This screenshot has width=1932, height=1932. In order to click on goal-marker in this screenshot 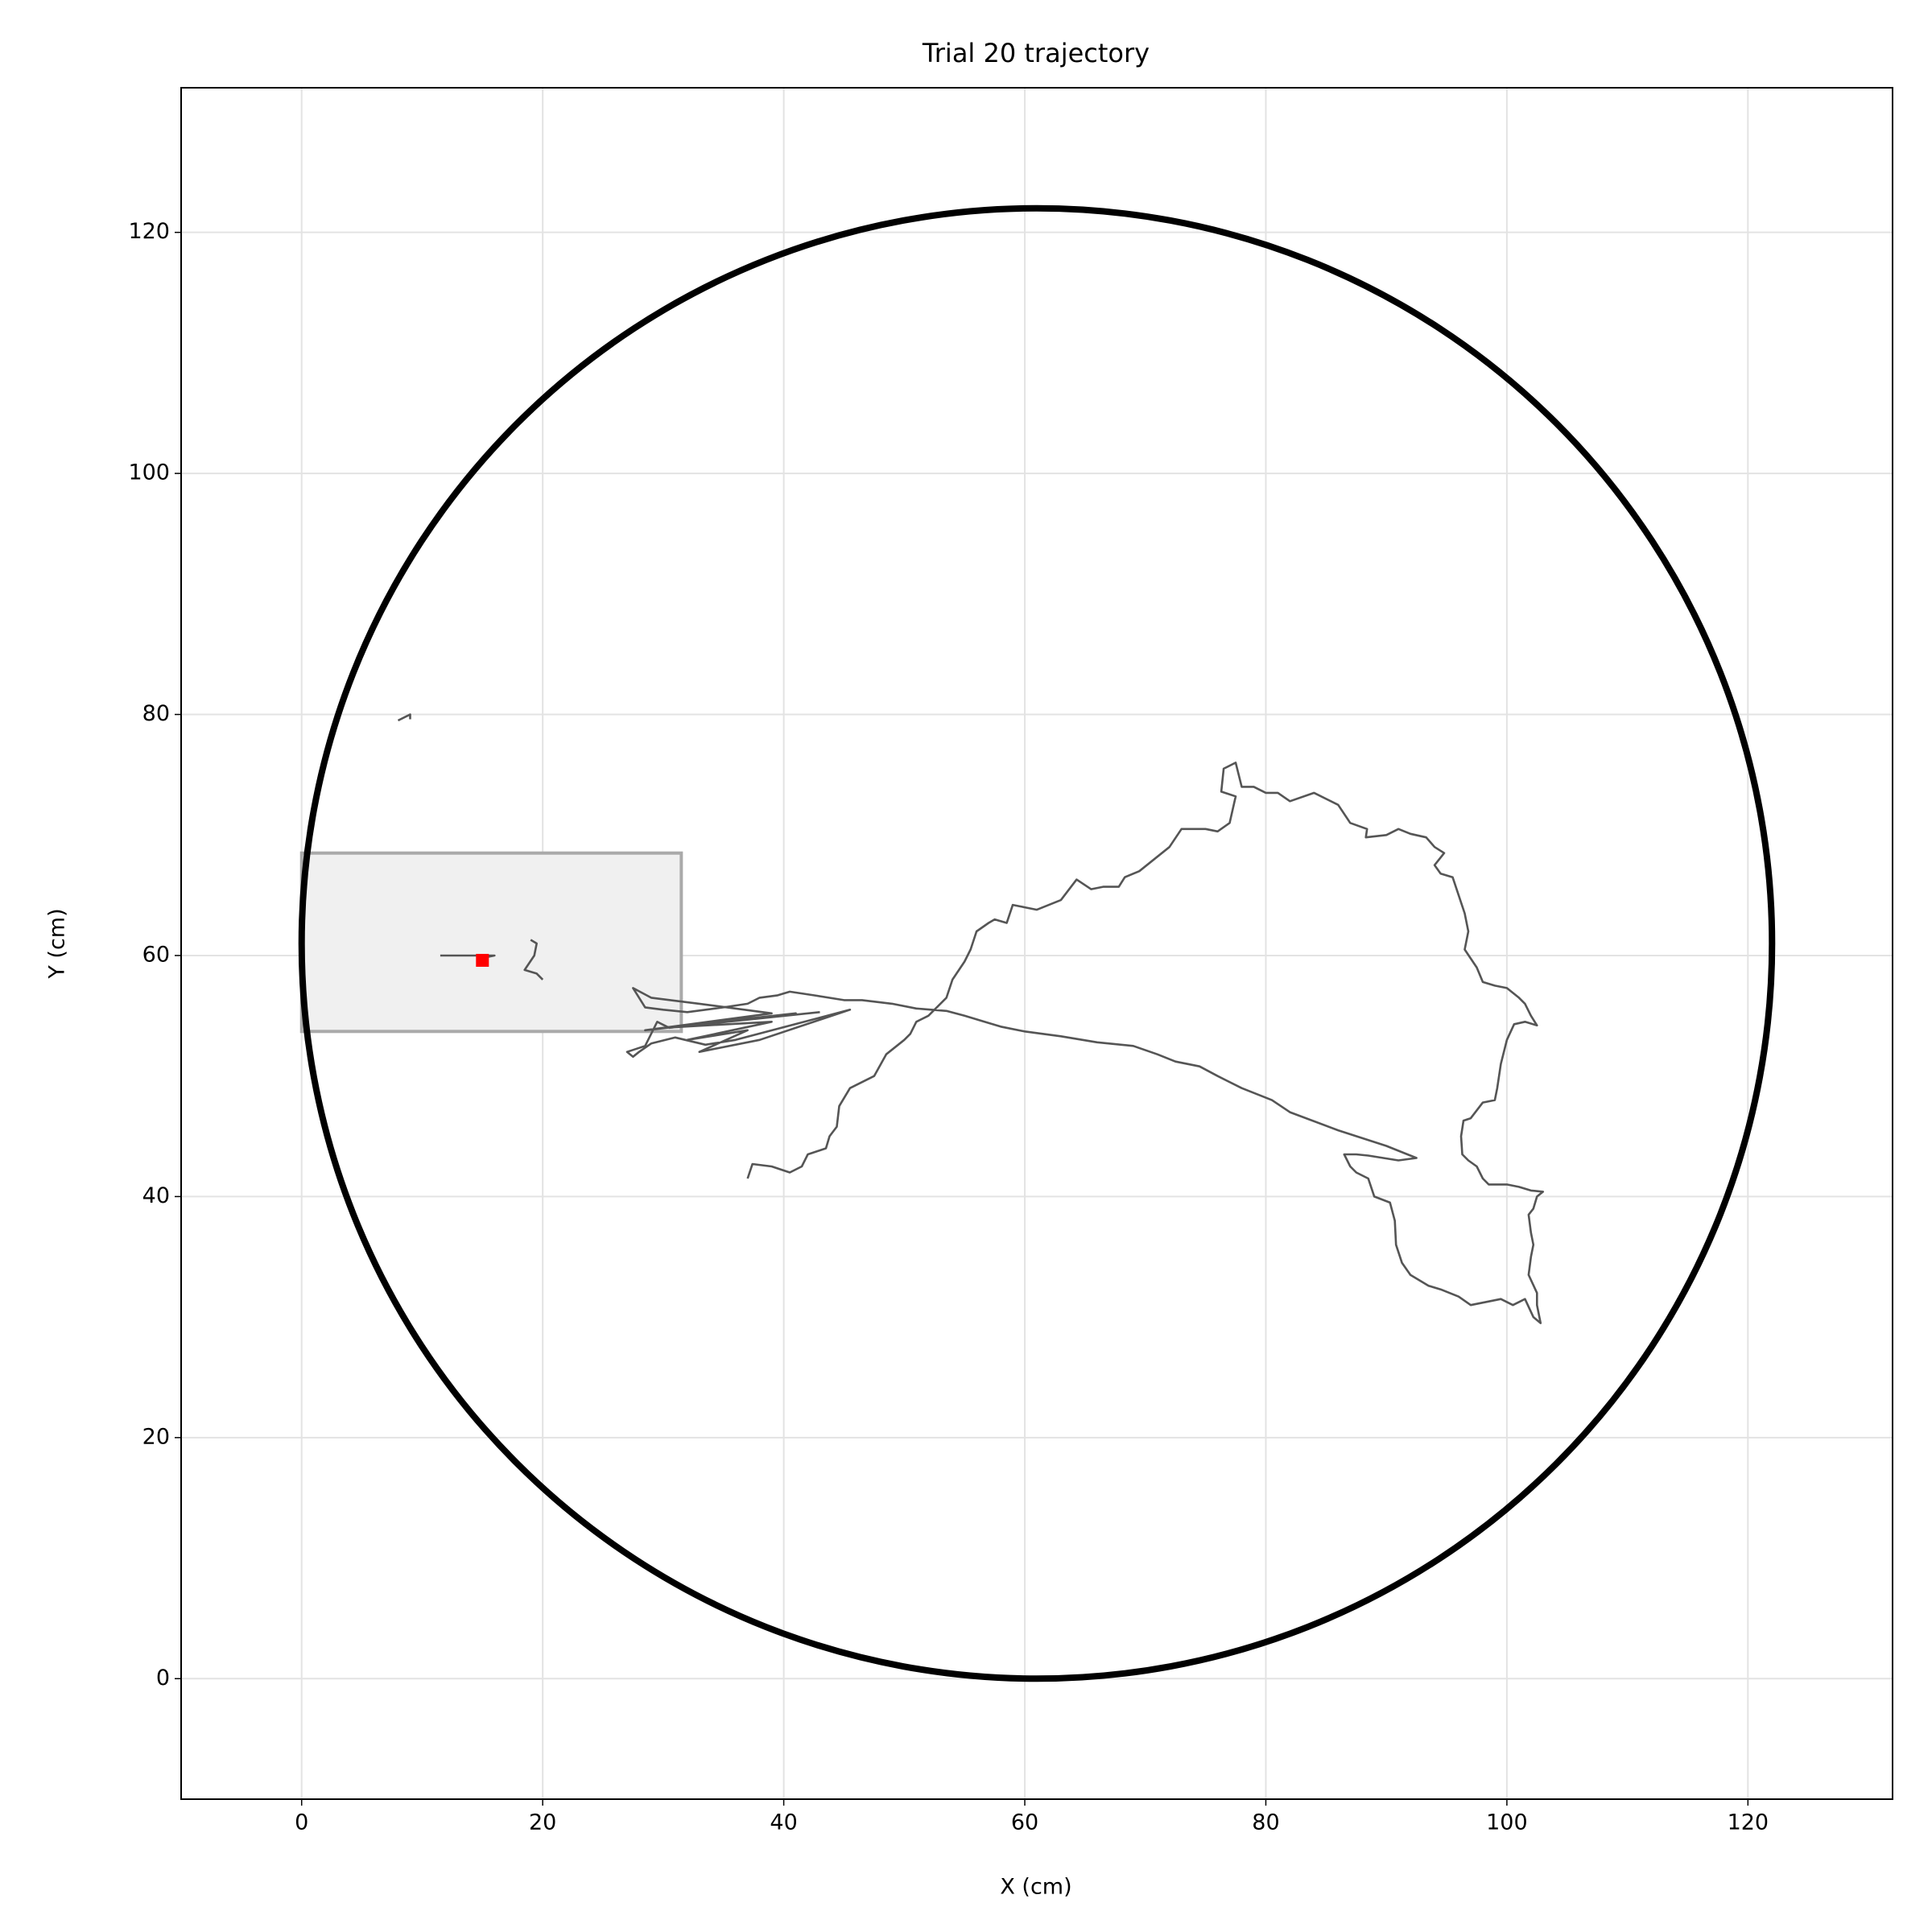, I will do `click(483, 960)`.